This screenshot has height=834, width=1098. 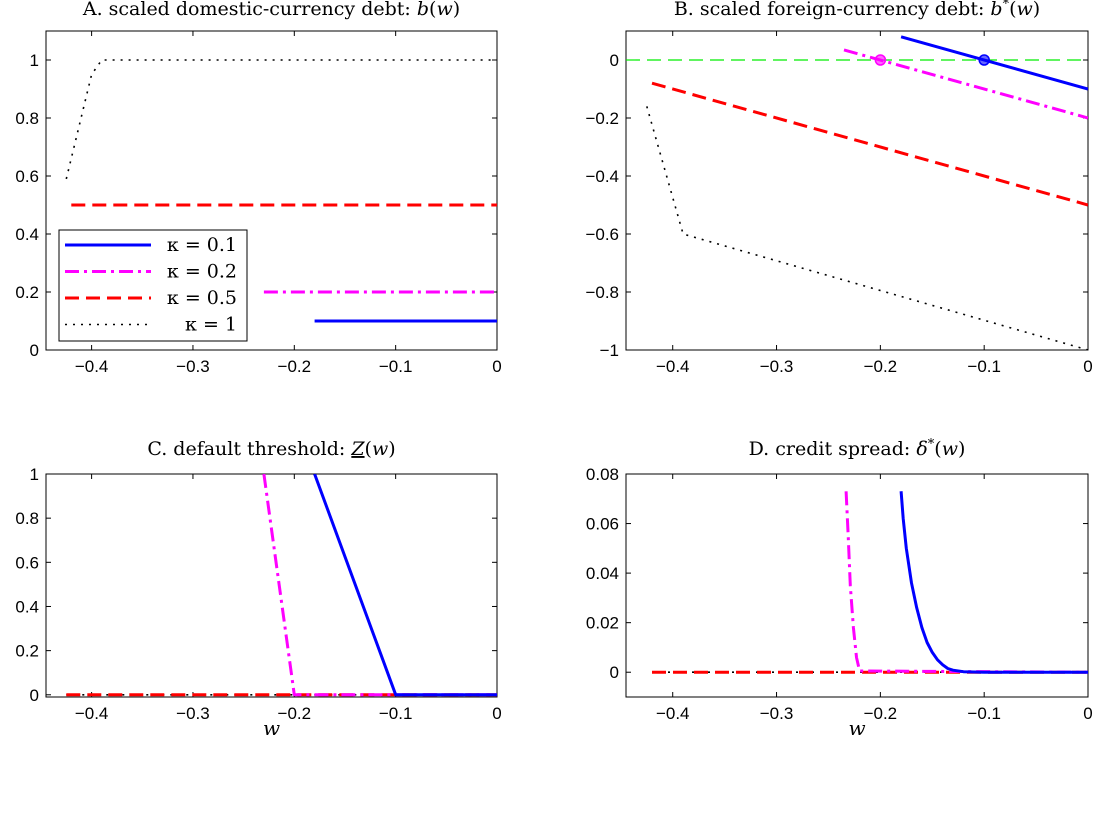 I want to click on plot-frame, so click(x=271, y=585).